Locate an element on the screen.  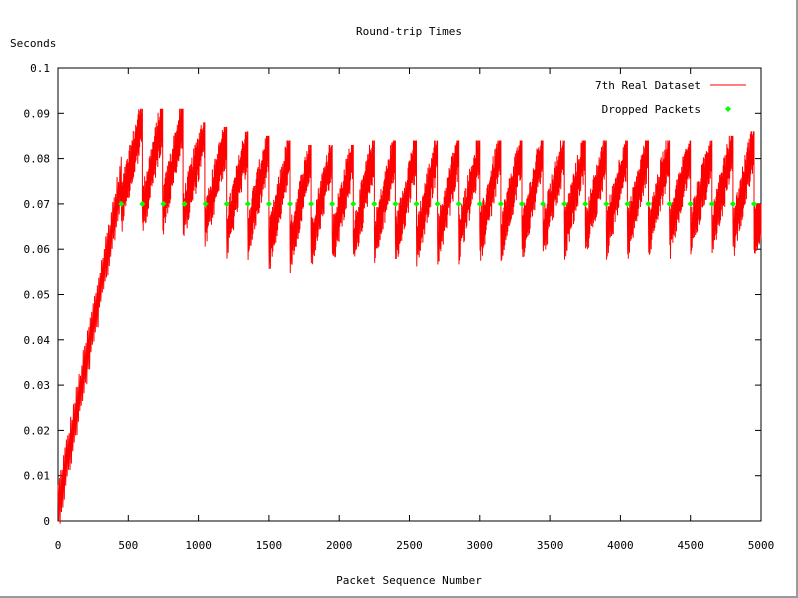
y-tick-label: 0.03 is located at coordinates (37, 385).